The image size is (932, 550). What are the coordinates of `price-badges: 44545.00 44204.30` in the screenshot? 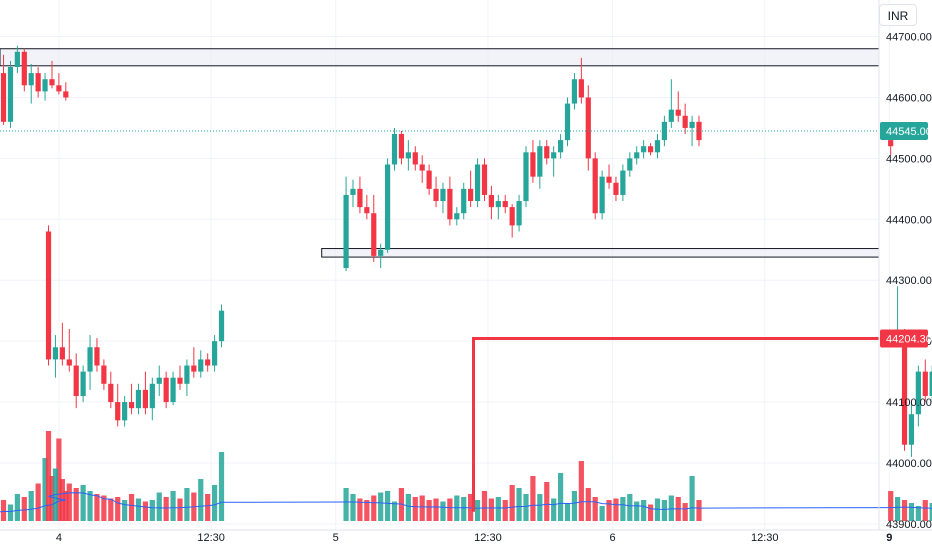 It's located at (906, 234).